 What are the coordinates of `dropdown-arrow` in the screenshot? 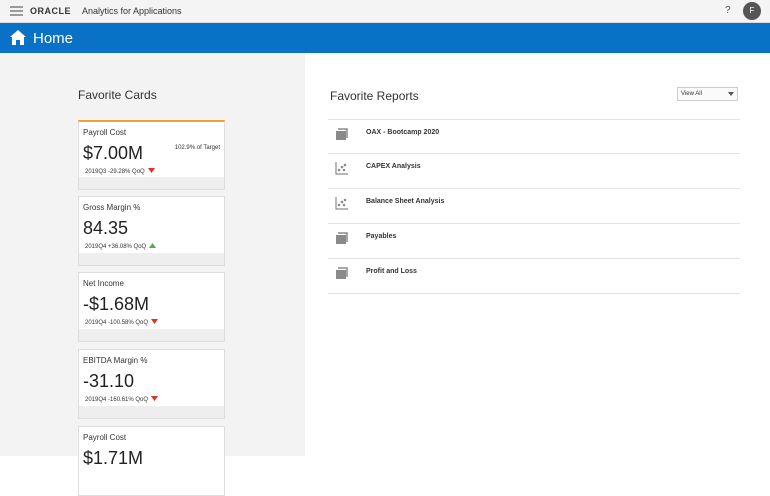 It's located at (731, 94).